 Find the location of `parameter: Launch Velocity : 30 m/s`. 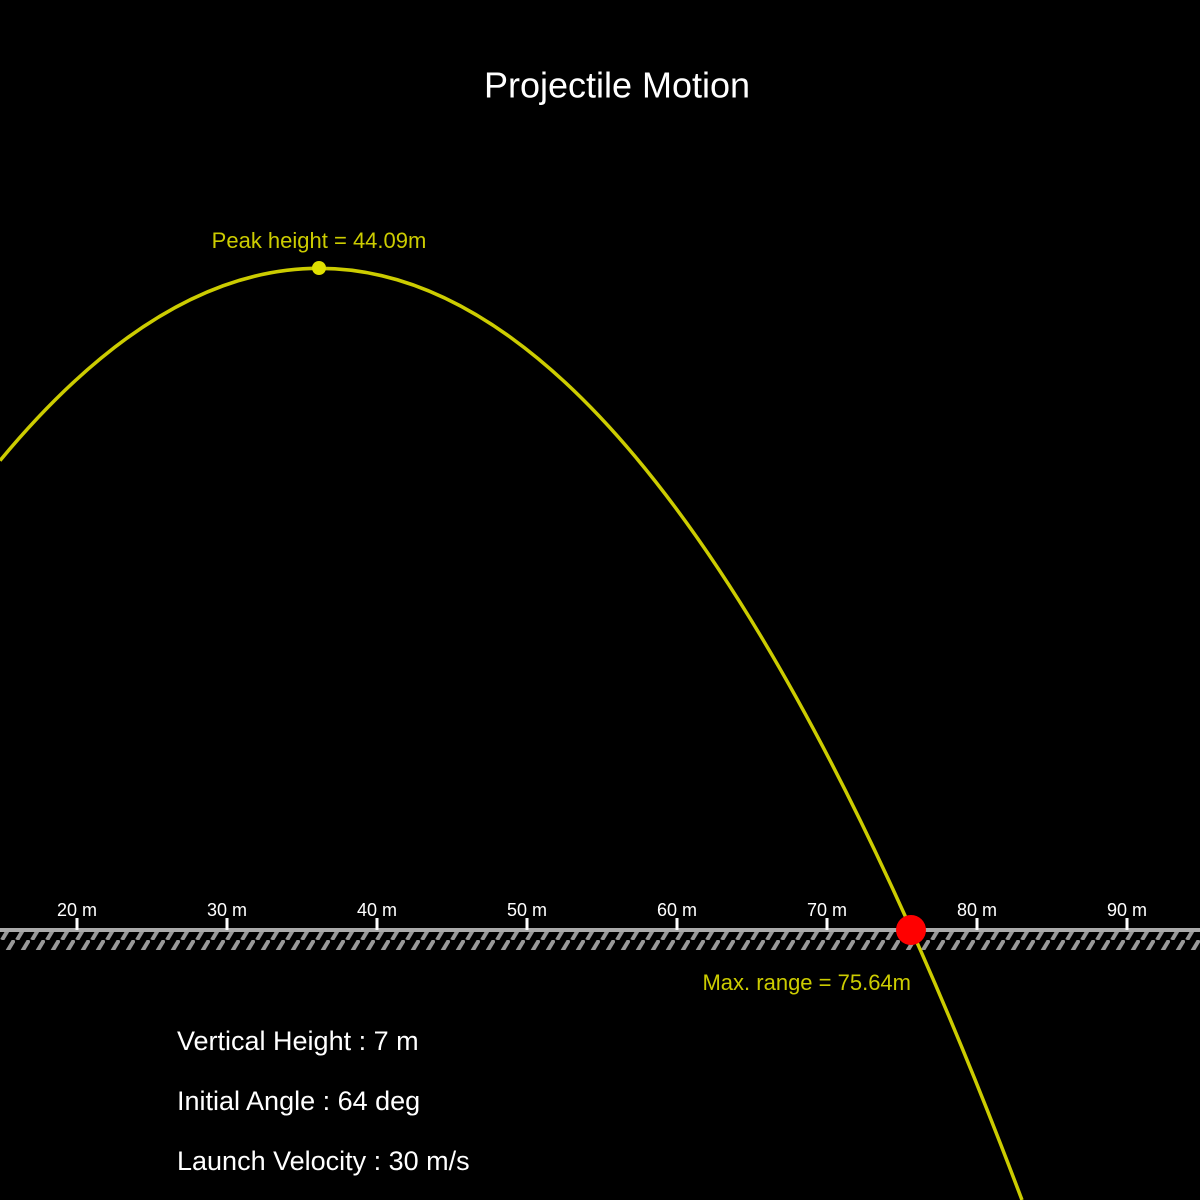

parameter: Launch Velocity : 30 m/s is located at coordinates (323, 1161).